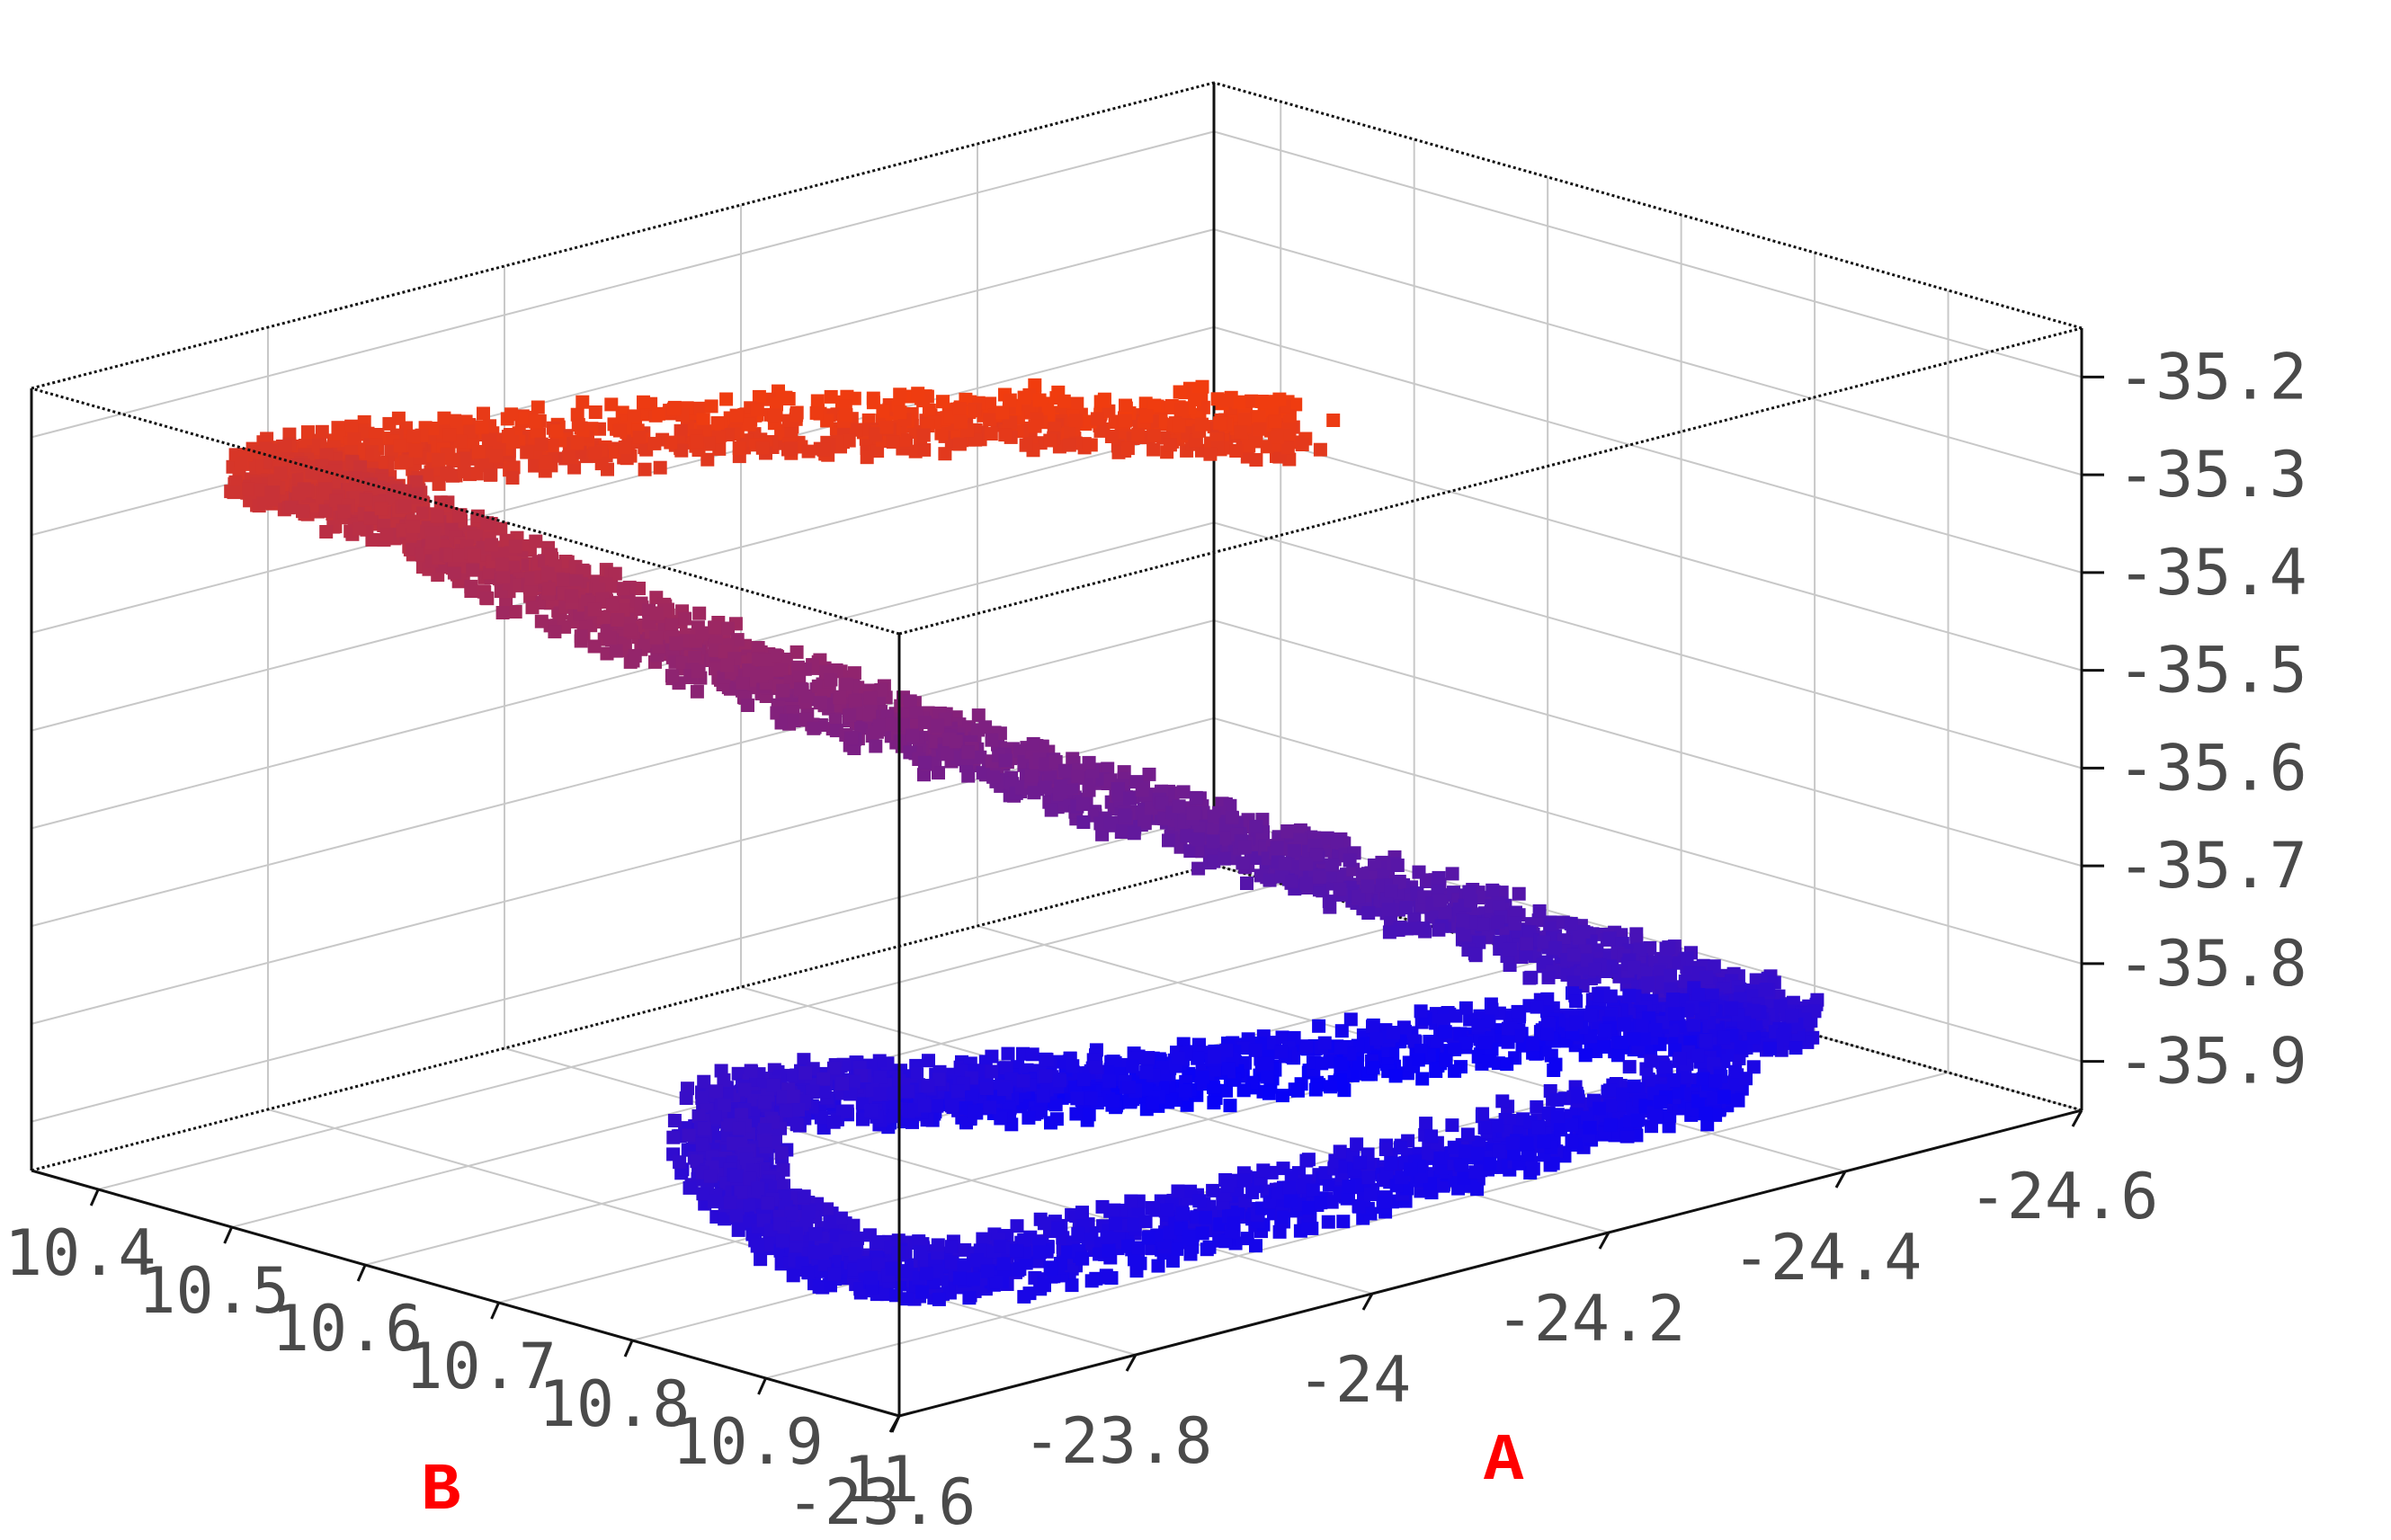 This screenshot has height=1540, width=2391. Describe the element at coordinates (689, 1036) in the screenshot. I see `grid-line-floor-b` at that location.